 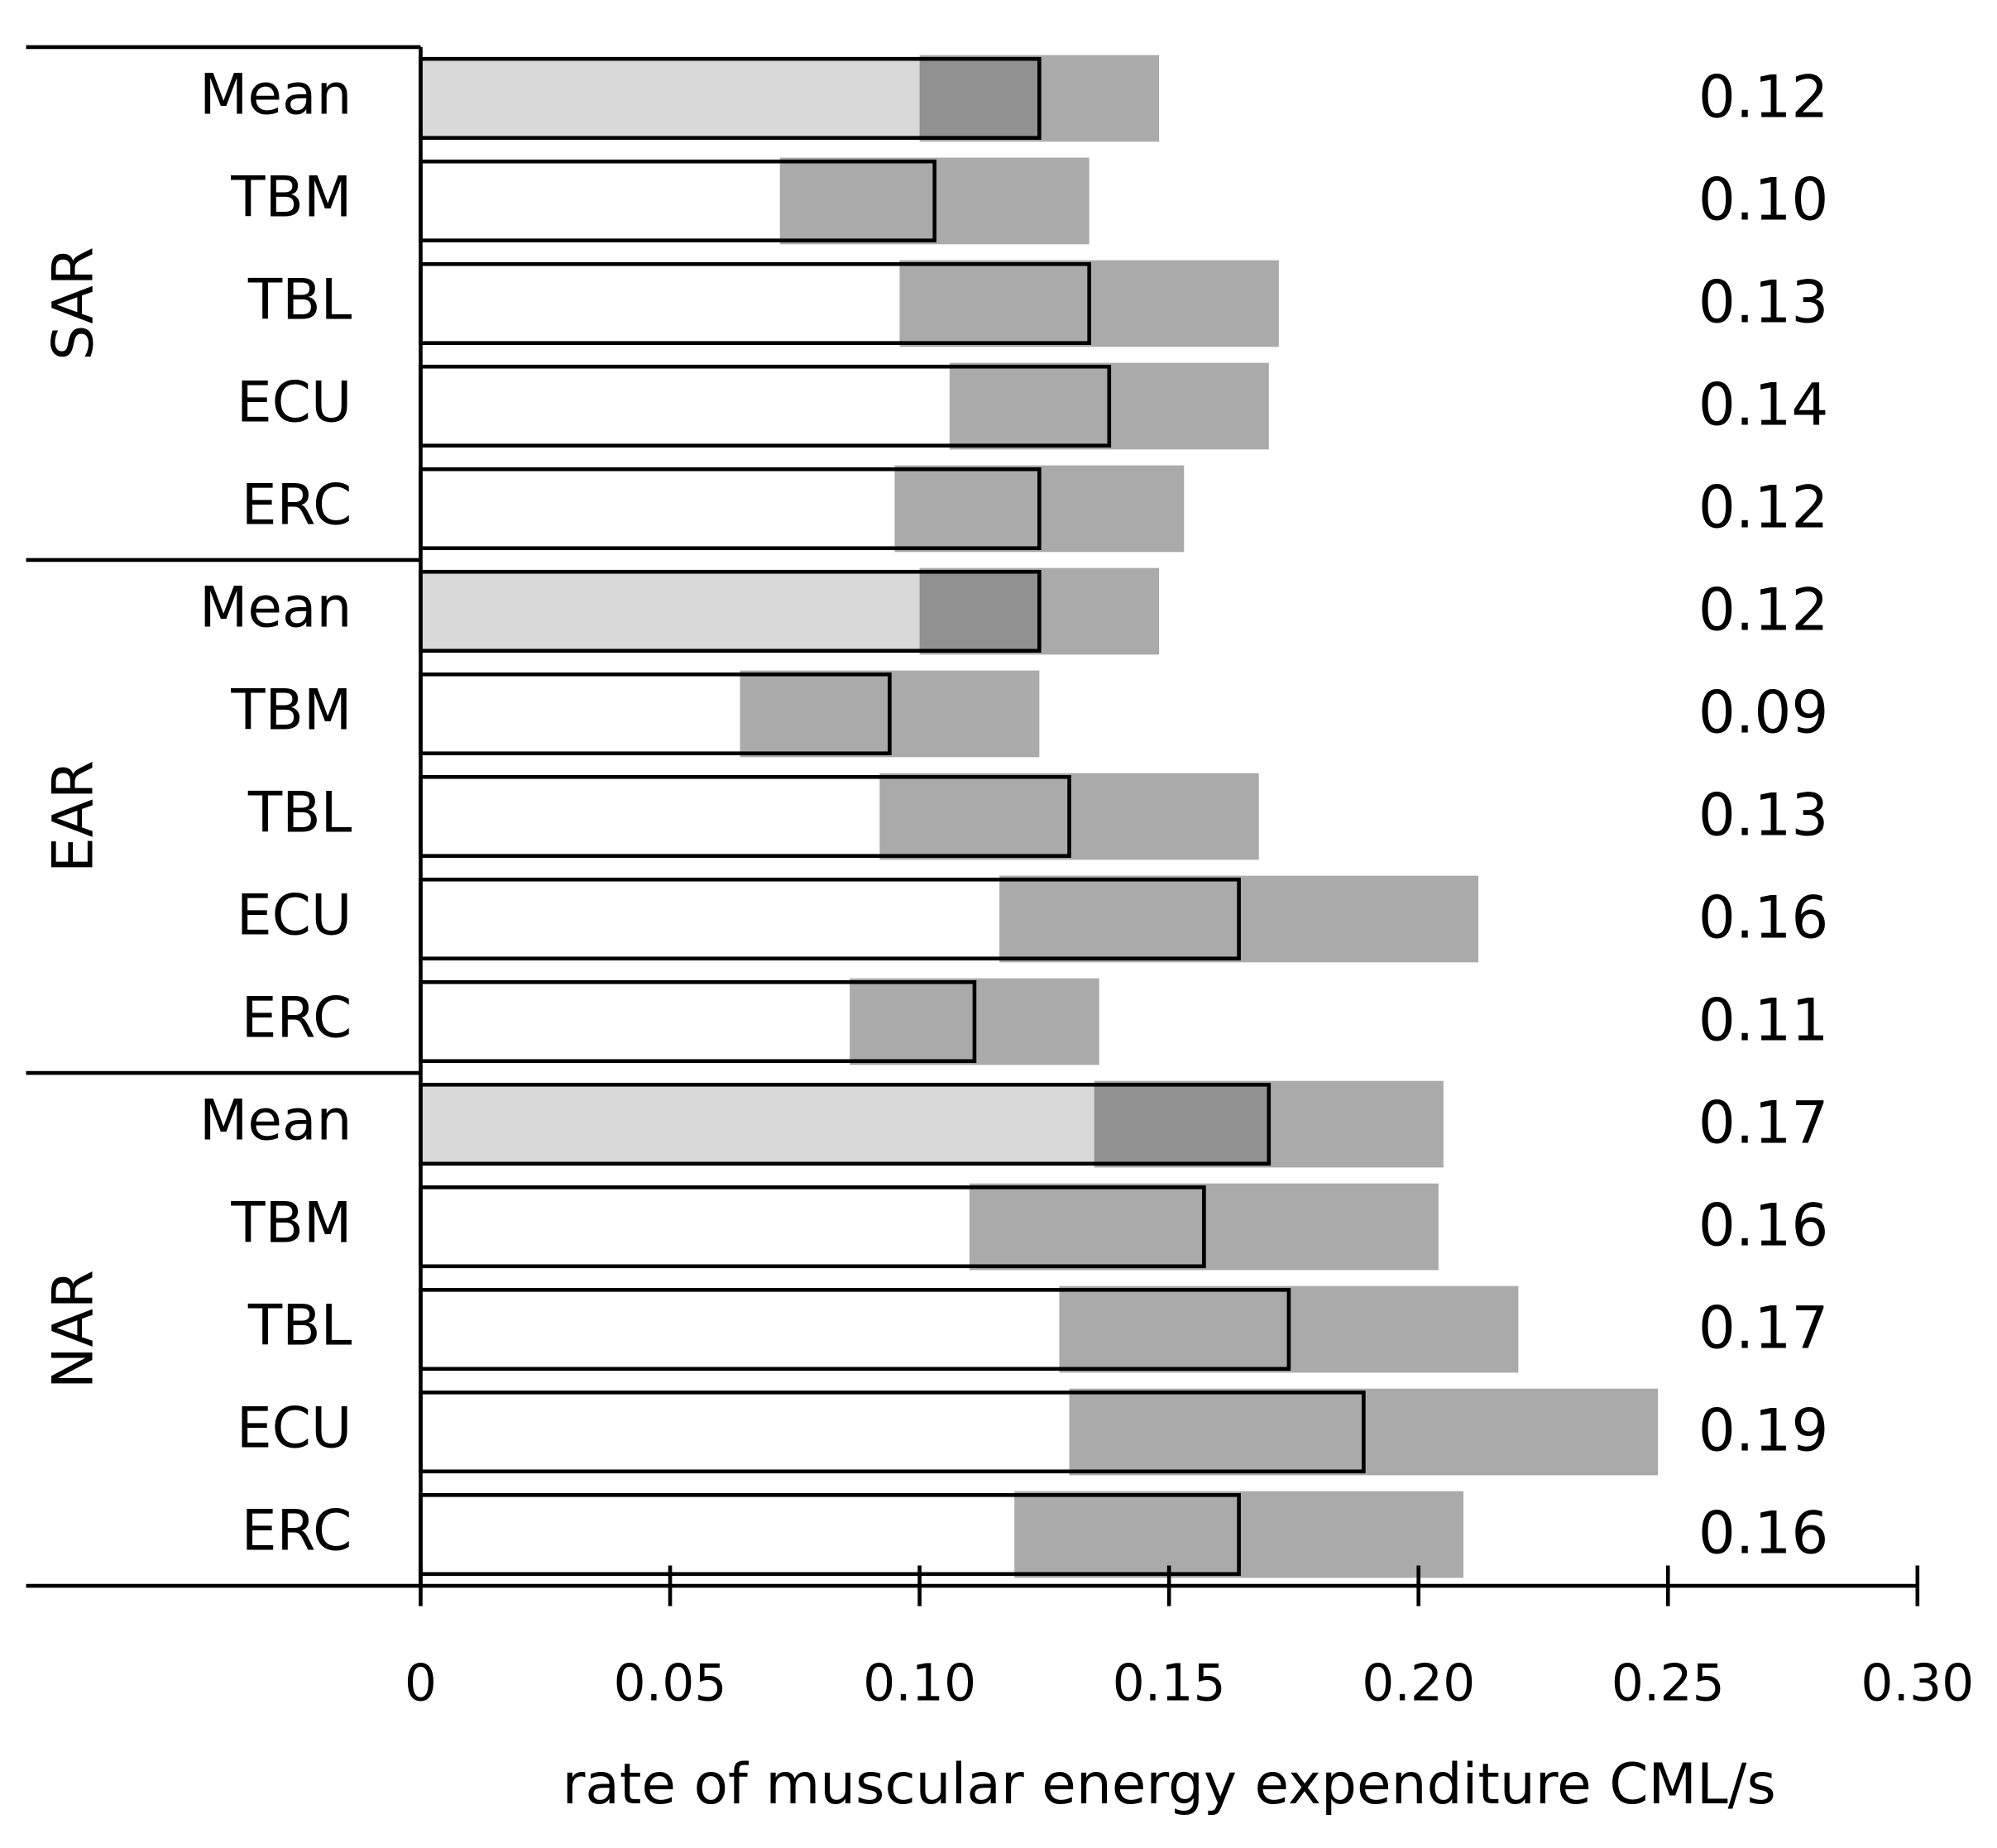 I want to click on value-label: 0.10, so click(x=1763, y=199).